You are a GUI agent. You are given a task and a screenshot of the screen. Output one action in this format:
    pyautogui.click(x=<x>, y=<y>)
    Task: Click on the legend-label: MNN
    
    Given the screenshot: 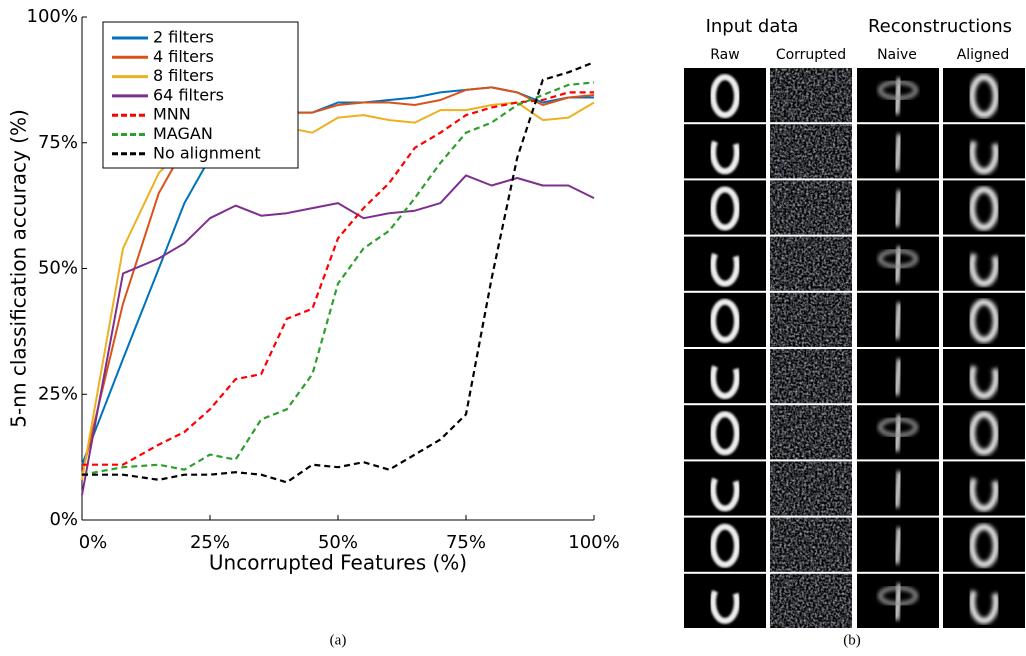 What is the action you would take?
    pyautogui.click(x=172, y=114)
    